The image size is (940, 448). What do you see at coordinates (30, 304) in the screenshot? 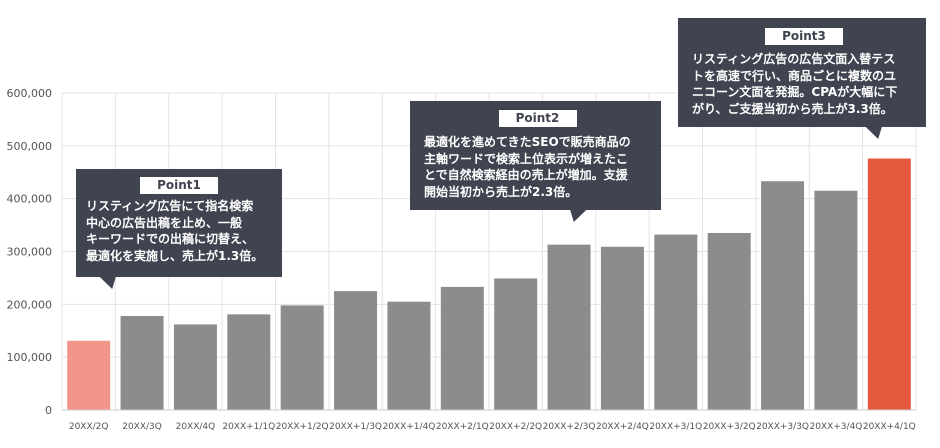
I see `y-tick-label: 200,000` at bounding box center [30, 304].